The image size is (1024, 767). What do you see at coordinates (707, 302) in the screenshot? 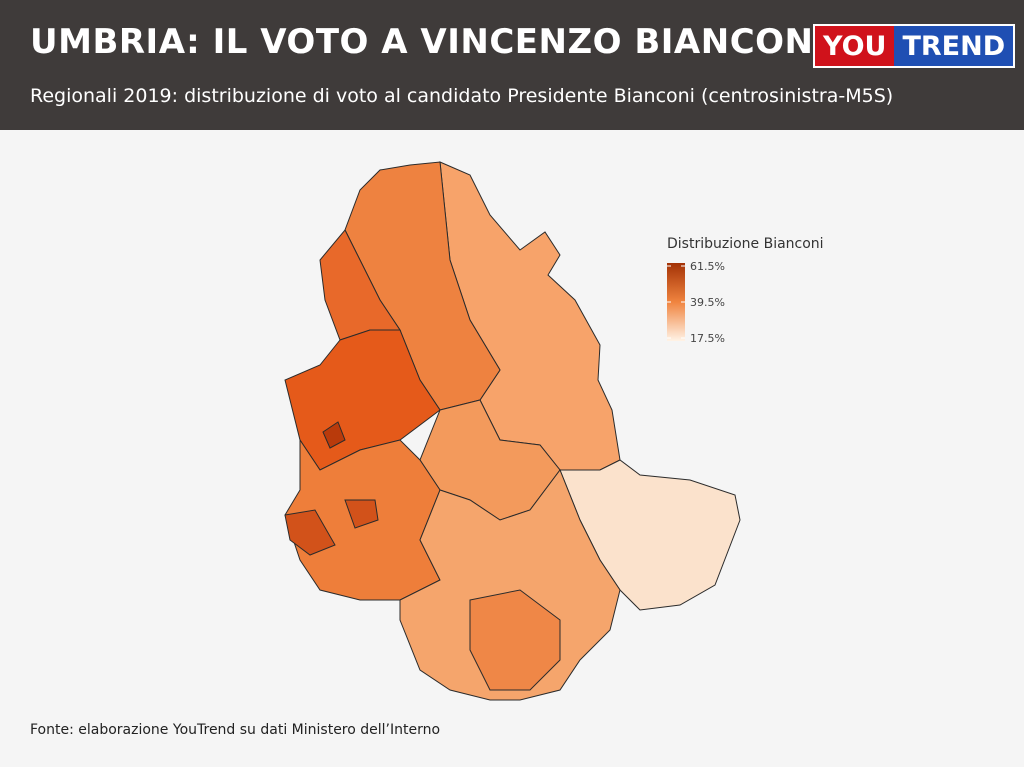
I see `legend-tick-label: 39.5%` at bounding box center [707, 302].